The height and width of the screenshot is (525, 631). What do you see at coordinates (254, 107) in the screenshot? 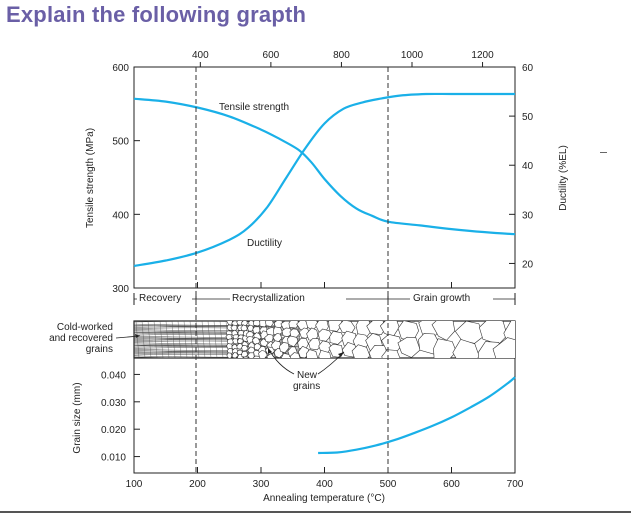
I see `tensile-strength-label: Tensile strength` at bounding box center [254, 107].